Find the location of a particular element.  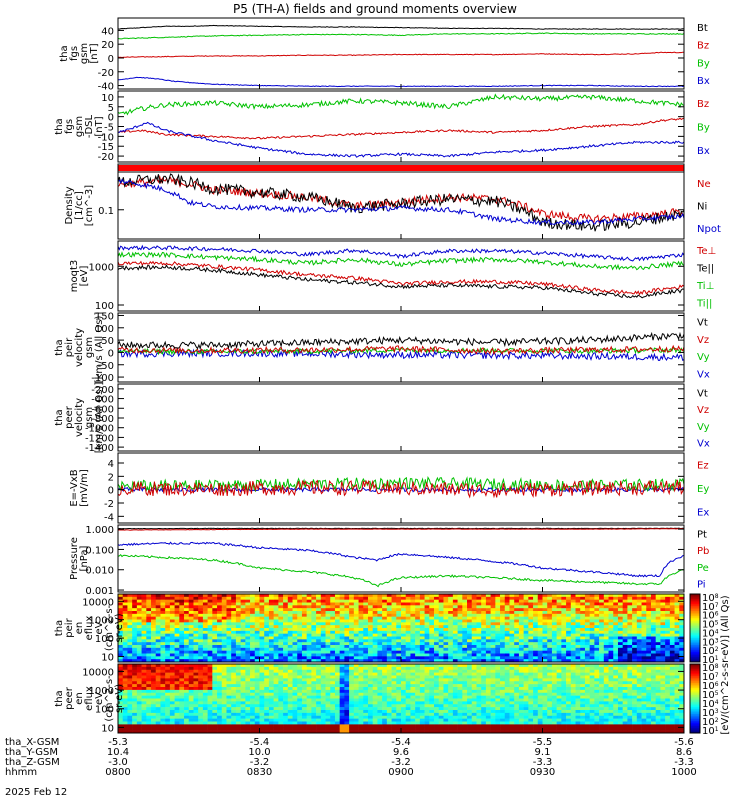

ytick-label: -800 is located at coordinates (102, 419).